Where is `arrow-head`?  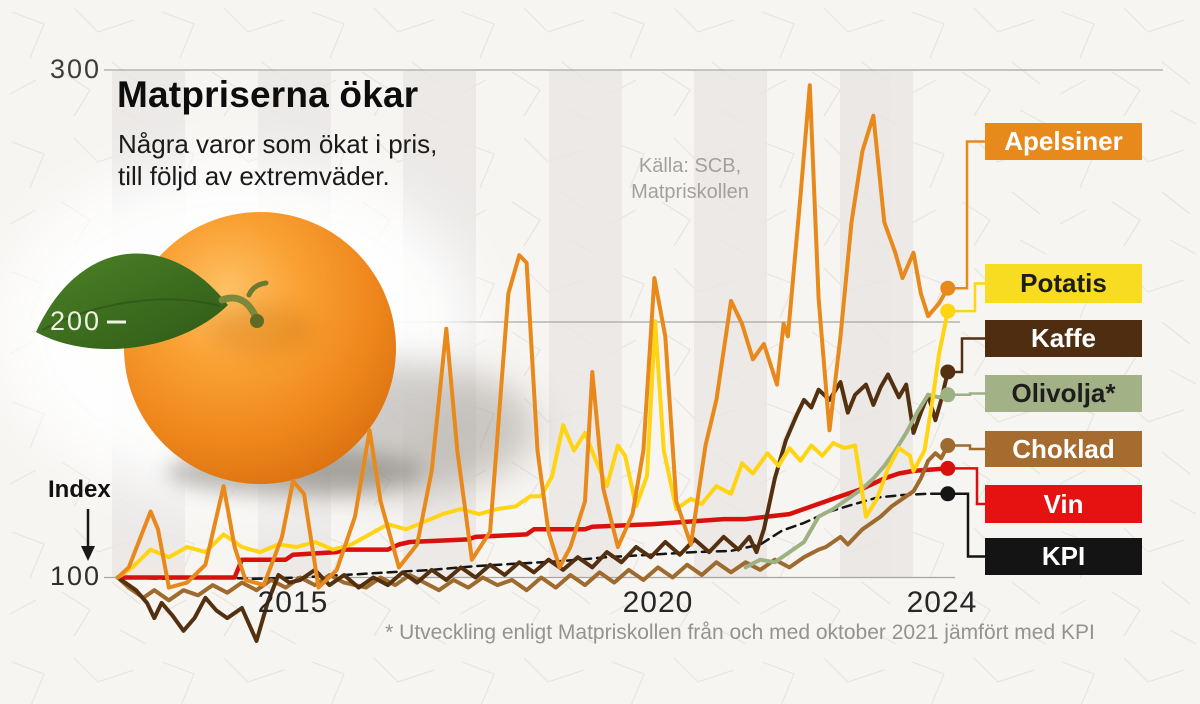
arrow-head is located at coordinates (88, 553).